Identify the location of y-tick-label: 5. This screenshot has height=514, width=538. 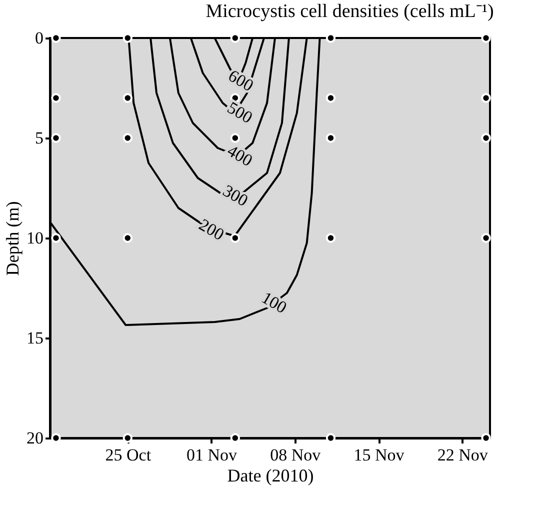
(39, 138).